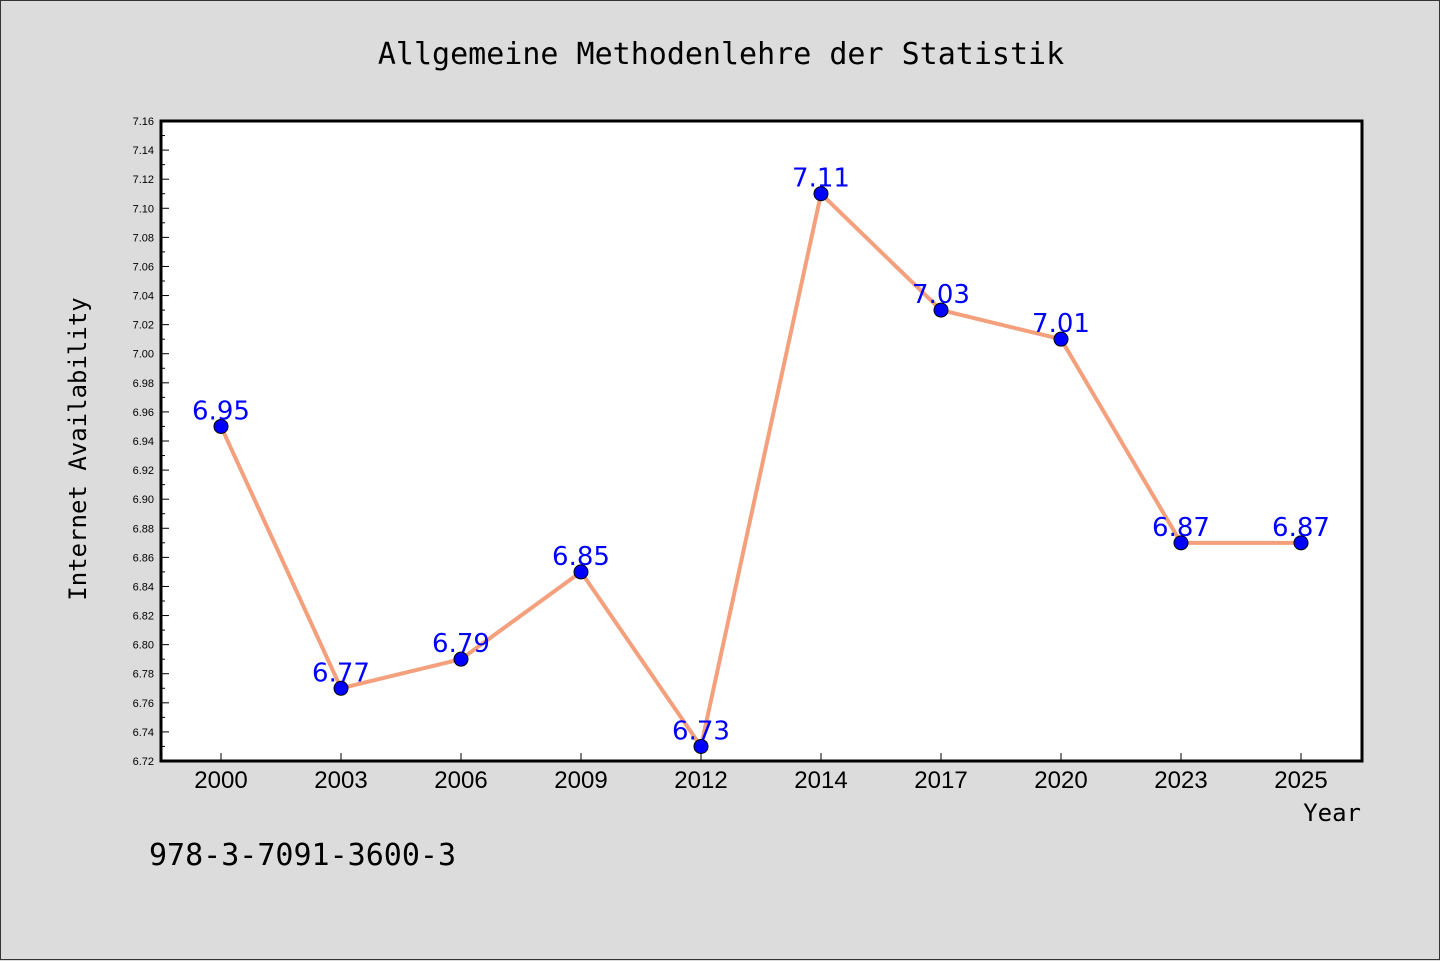 Image resolution: width=1440 pixels, height=961 pixels. I want to click on x-tick-label: 2006, so click(460, 780).